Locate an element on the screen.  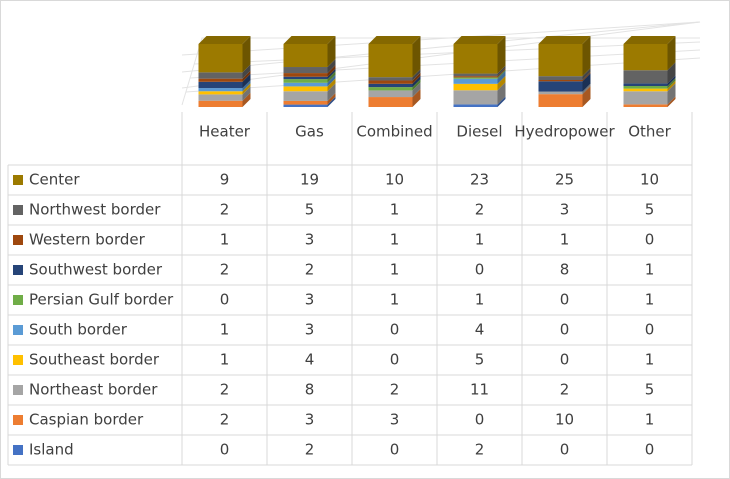
legend-label: Persian Gulf border is located at coordinates (101, 300).